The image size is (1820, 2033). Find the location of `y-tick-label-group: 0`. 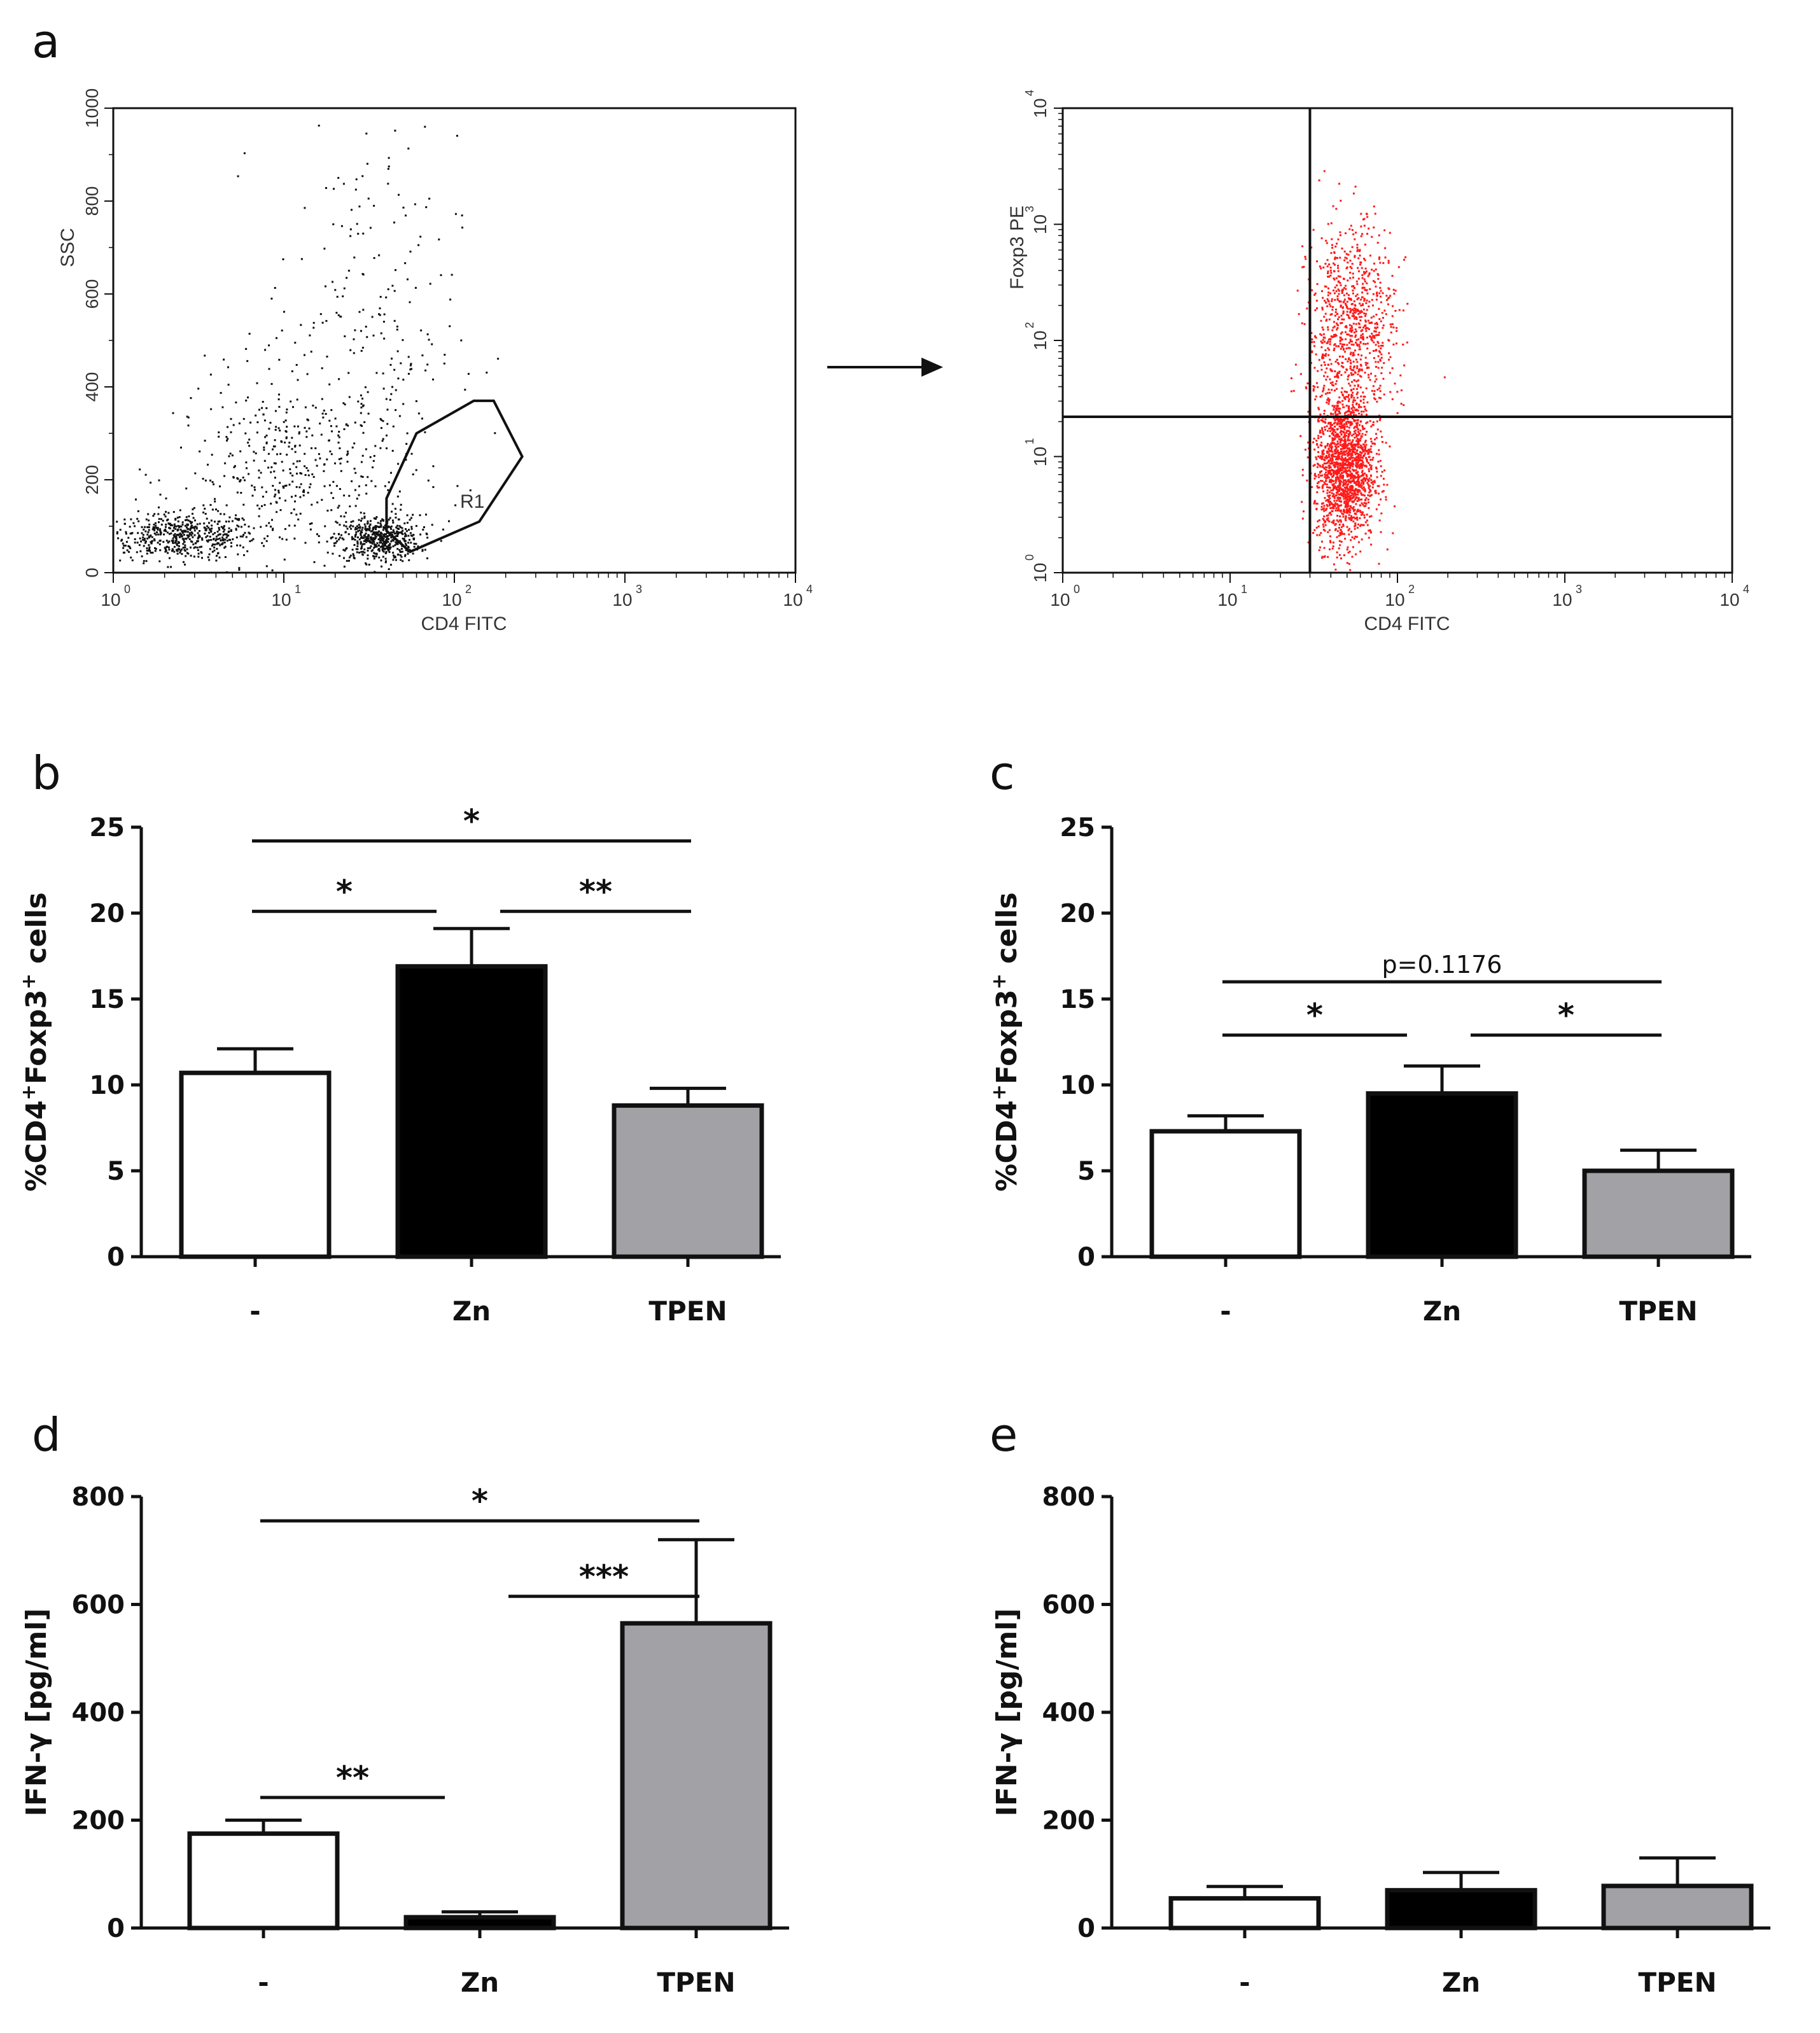

y-tick-label-group: 0 is located at coordinates (92, 573).